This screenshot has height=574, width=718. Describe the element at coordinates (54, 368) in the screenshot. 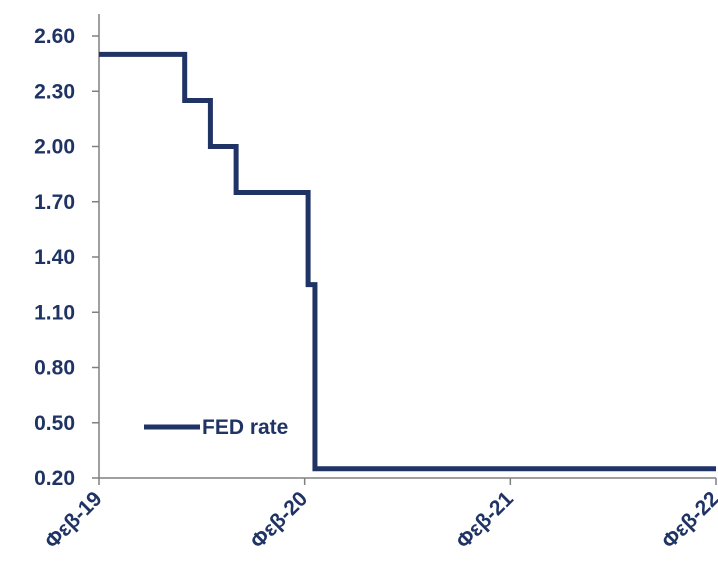

I see `y-tick-label: 0.80` at that location.